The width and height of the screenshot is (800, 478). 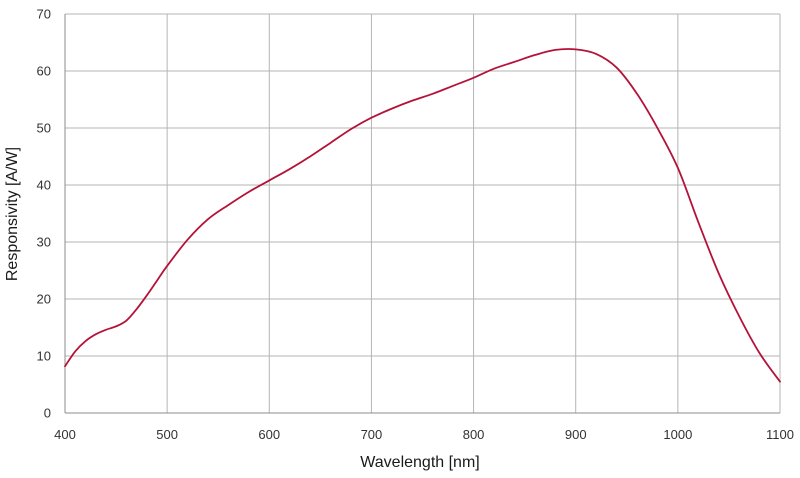 I want to click on x-tick-label: 400, so click(x=65, y=434).